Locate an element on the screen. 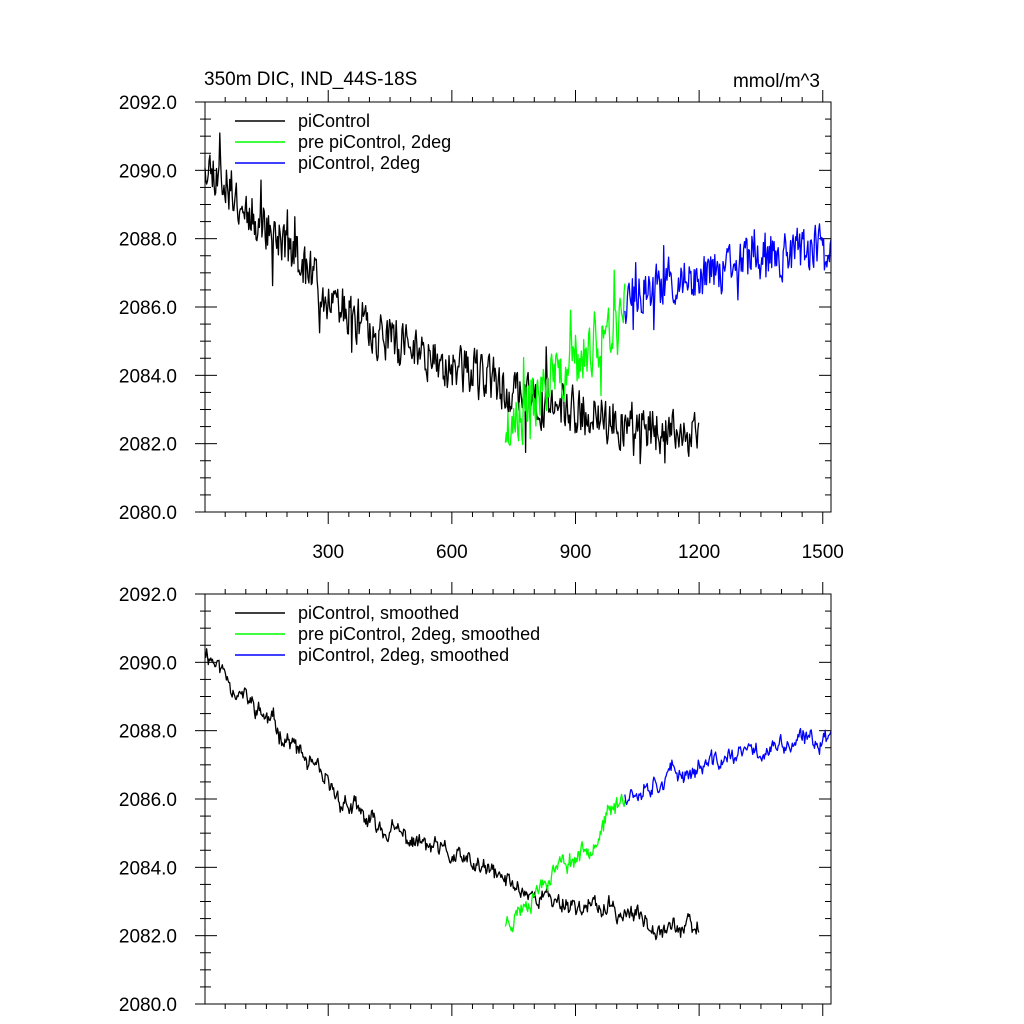  legend-label: piControl, 2deg is located at coordinates (359, 163).